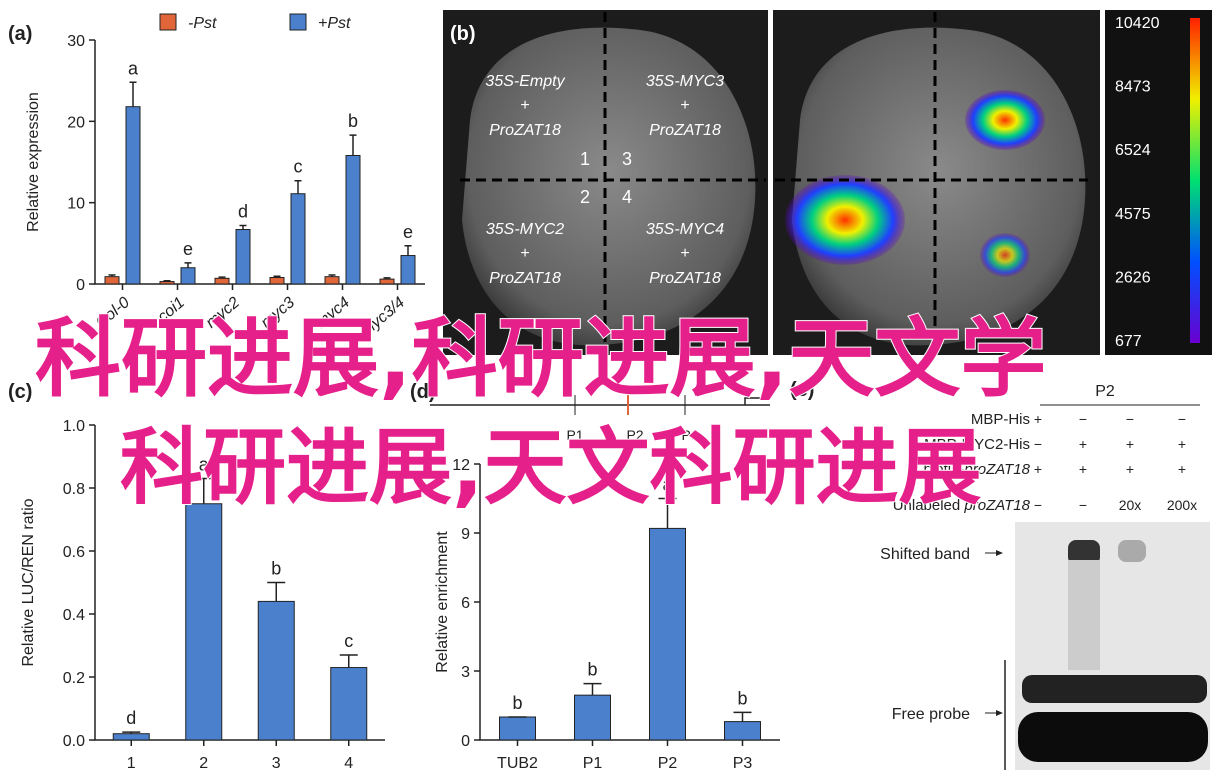  I want to click on cell: 200x, so click(1182, 505).